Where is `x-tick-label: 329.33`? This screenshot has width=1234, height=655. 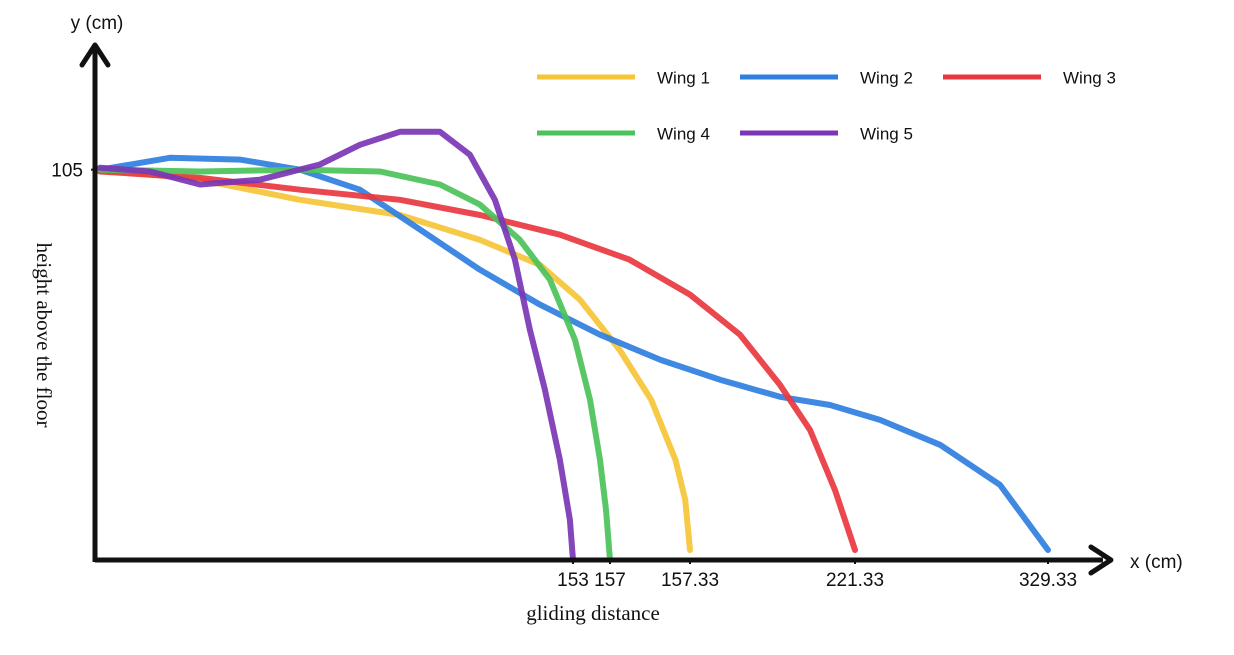 x-tick-label: 329.33 is located at coordinates (1048, 580).